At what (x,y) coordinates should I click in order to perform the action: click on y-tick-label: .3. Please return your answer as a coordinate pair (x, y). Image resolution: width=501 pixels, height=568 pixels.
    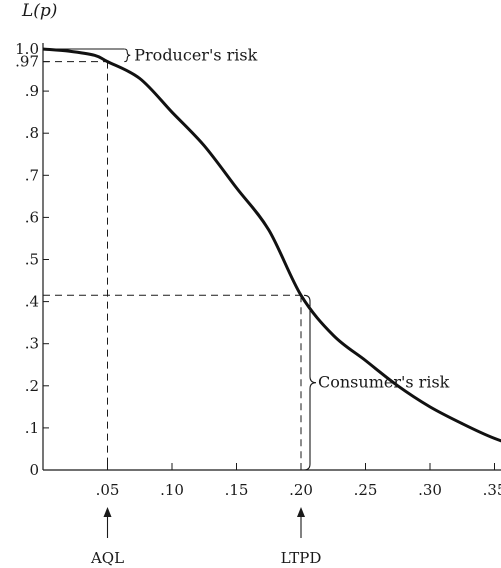
    Looking at the image, I should click on (32, 344).